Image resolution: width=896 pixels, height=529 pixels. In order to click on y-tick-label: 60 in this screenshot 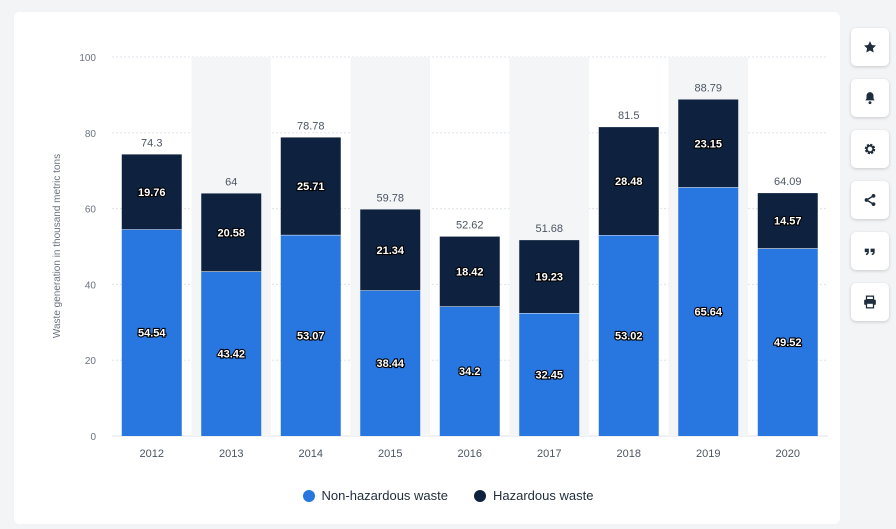, I will do `click(91, 210)`.